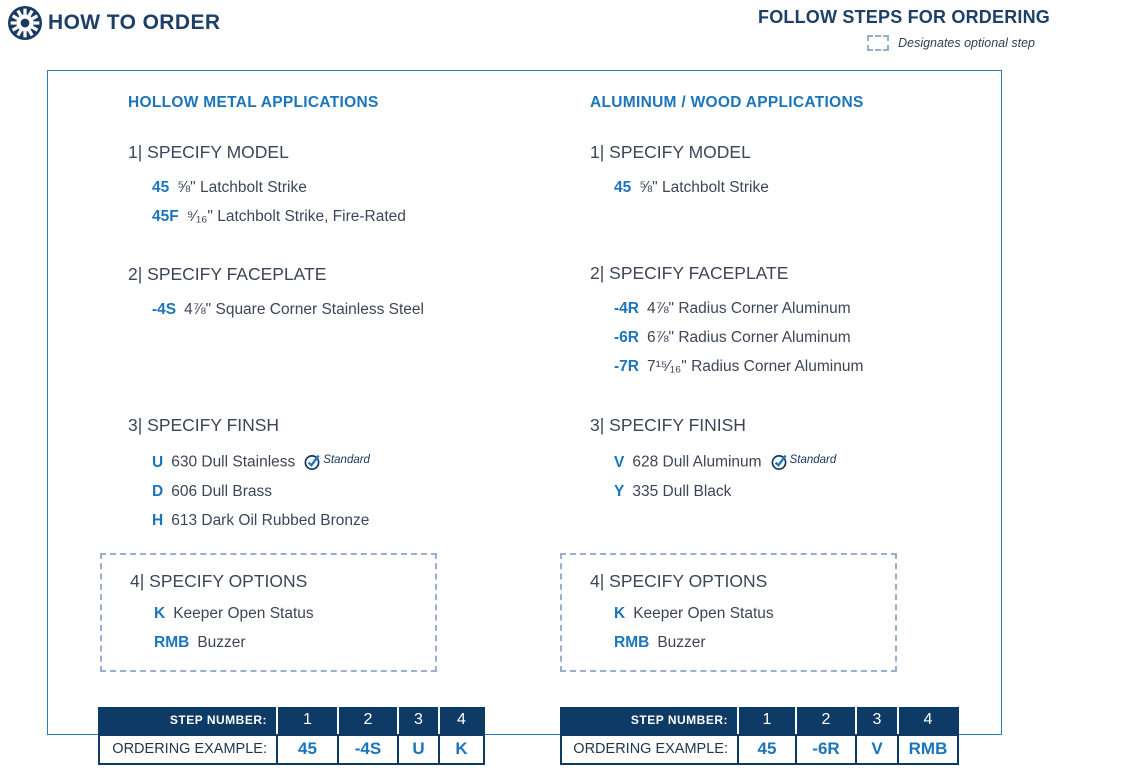 The image size is (1134, 778). What do you see at coordinates (270, 520) in the screenshot?
I see `item-desc: 613 Dark Oil Rubbed Bronze` at bounding box center [270, 520].